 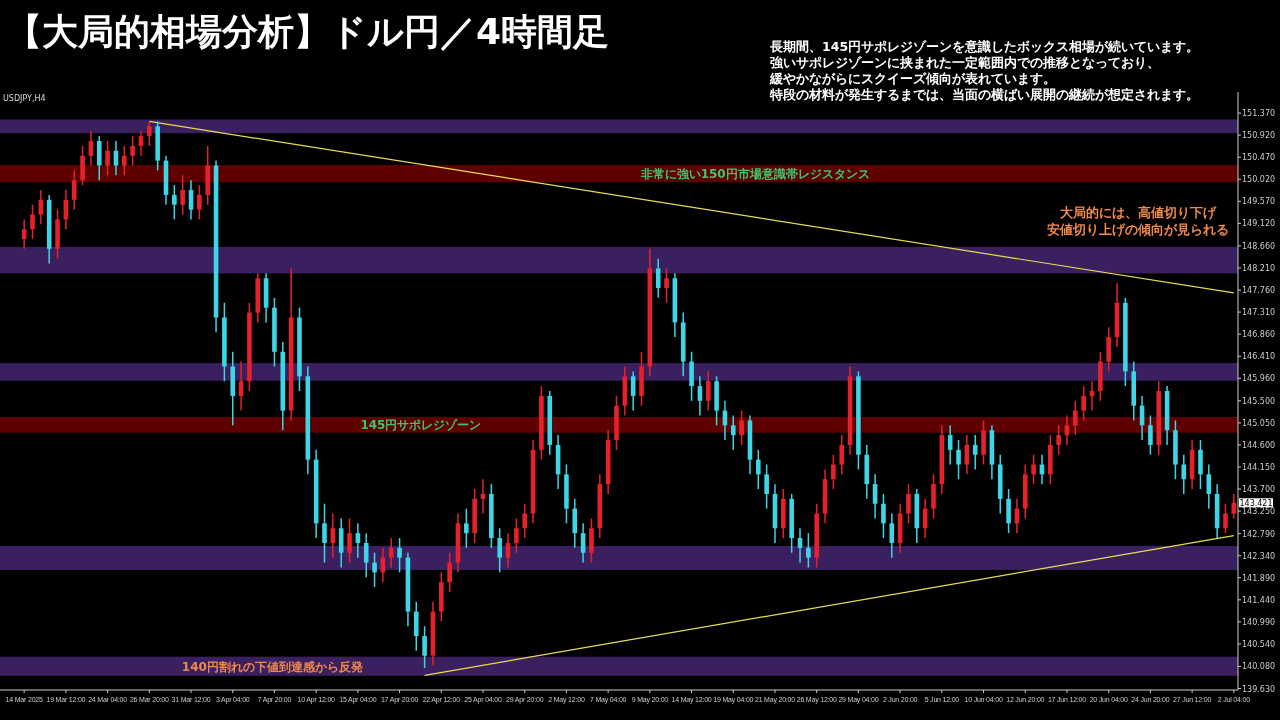 What do you see at coordinates (1259, 313) in the screenshot?
I see `y-tick-label: 147.310` at bounding box center [1259, 313].